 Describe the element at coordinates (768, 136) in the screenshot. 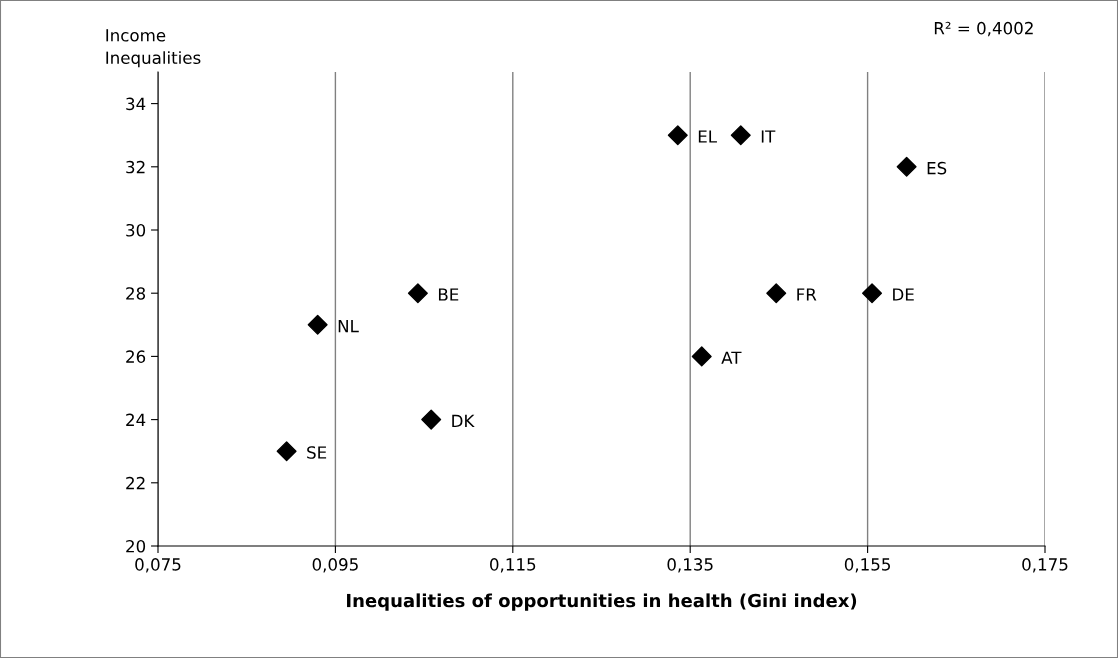

I see `annotation: IT` at that location.